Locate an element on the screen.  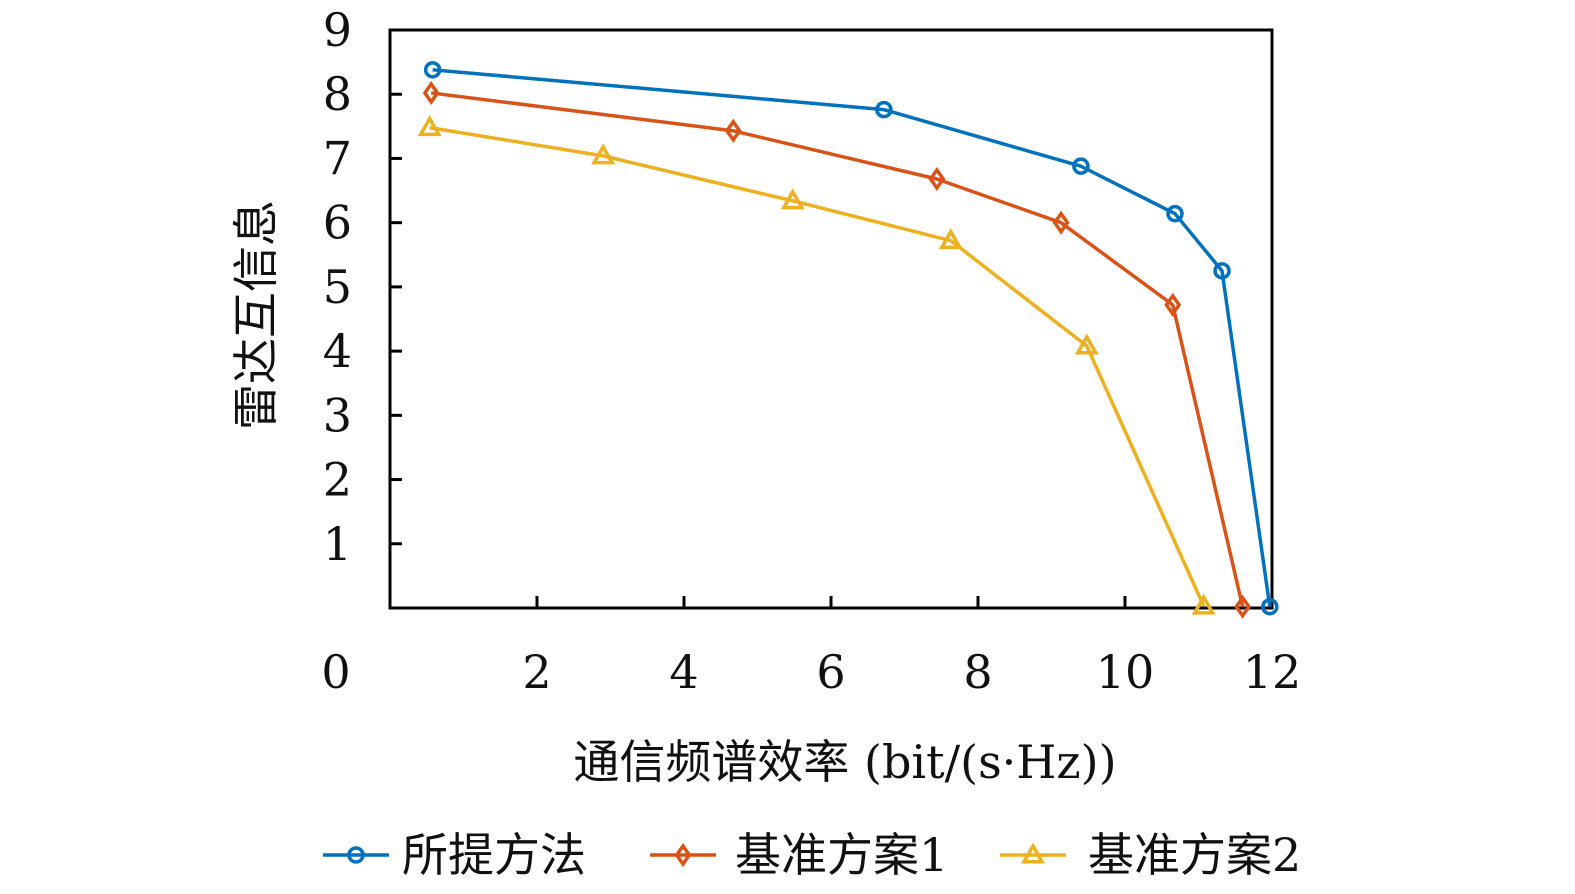
legend-label: 基准方案1 is located at coordinates (841, 855).